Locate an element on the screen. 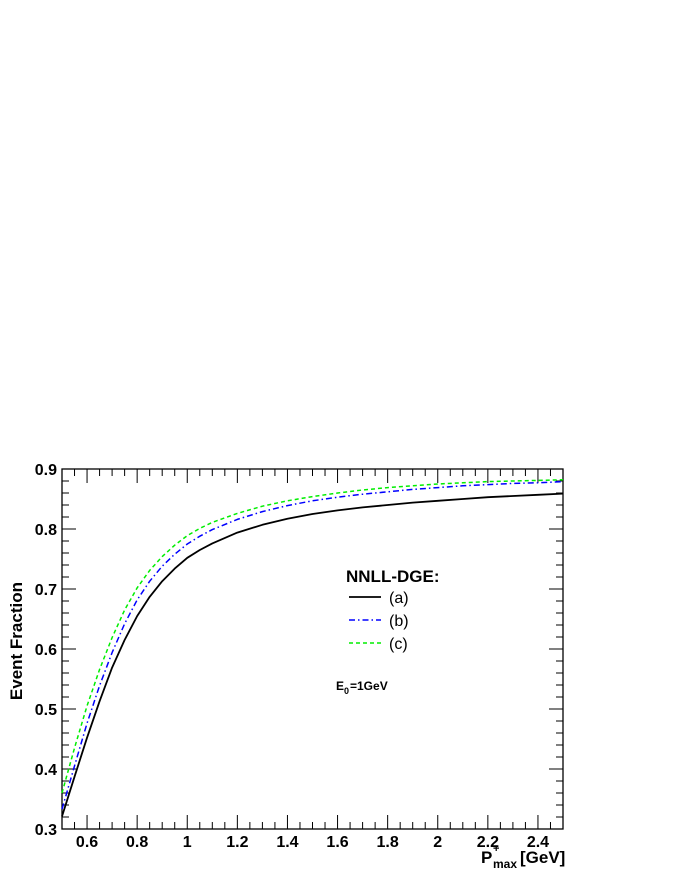 The image size is (676, 874). x-tick-label: 0.6 is located at coordinates (87, 842).